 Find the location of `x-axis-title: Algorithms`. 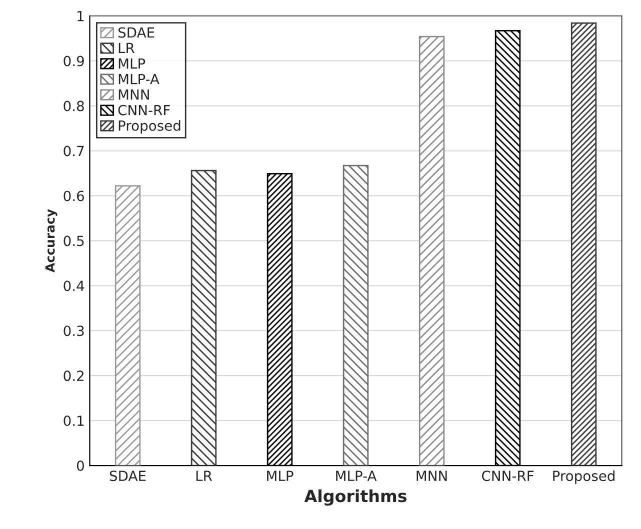

x-axis-title: Algorithms is located at coordinates (355, 497).